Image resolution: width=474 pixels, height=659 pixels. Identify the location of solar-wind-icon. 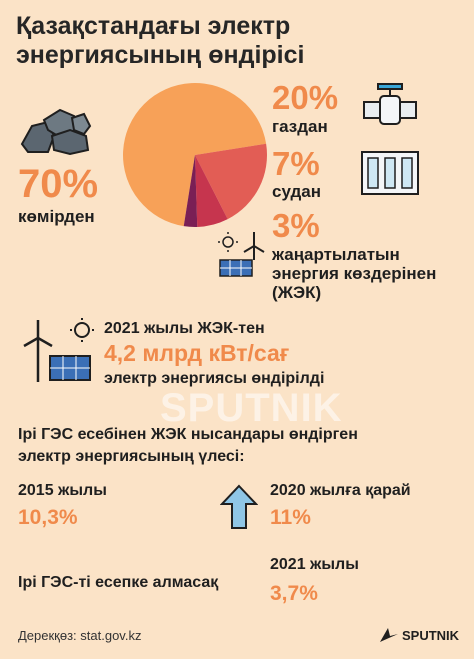
(241, 254).